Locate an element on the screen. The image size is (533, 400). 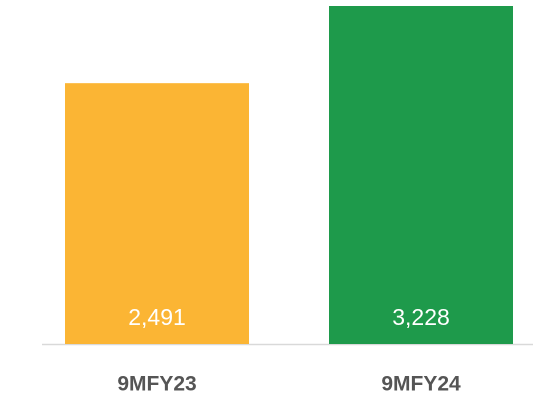
x-tick-label: 9MFY24 is located at coordinates (421, 384).